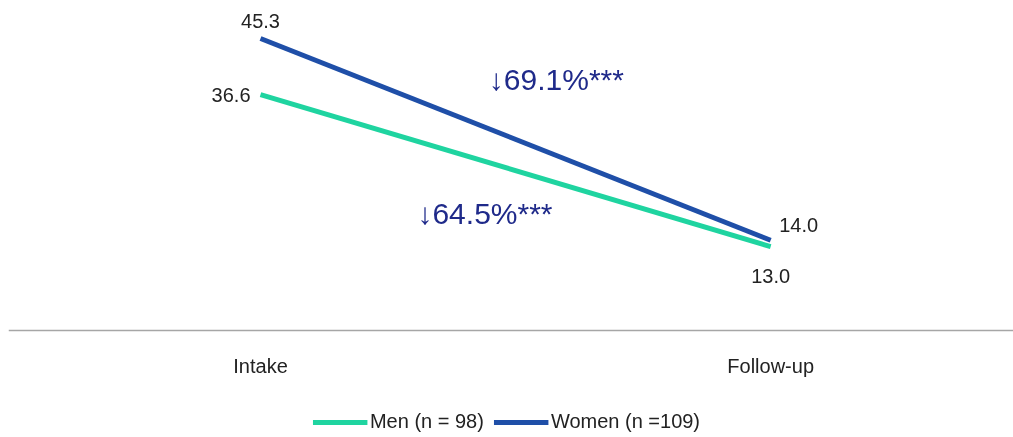 This screenshot has width=1013, height=437. I want to click on data-label: 45.3, so click(260, 21).